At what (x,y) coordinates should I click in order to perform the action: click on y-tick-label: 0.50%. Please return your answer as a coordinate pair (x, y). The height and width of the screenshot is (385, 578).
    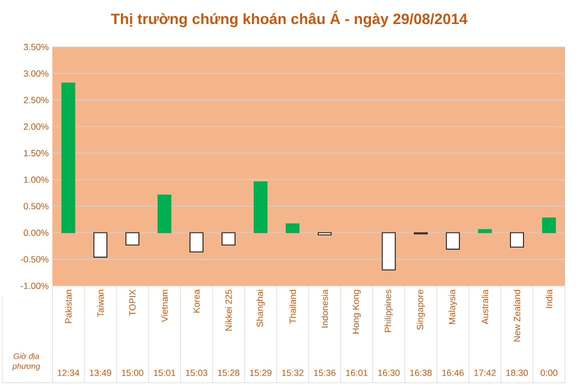
    Looking at the image, I should click on (36, 206).